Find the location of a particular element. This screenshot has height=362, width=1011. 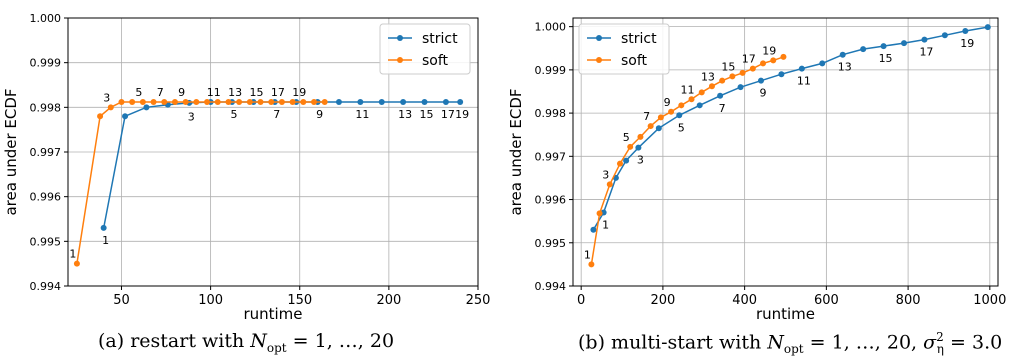

y-tick-label: 0.999 is located at coordinates (551, 70).